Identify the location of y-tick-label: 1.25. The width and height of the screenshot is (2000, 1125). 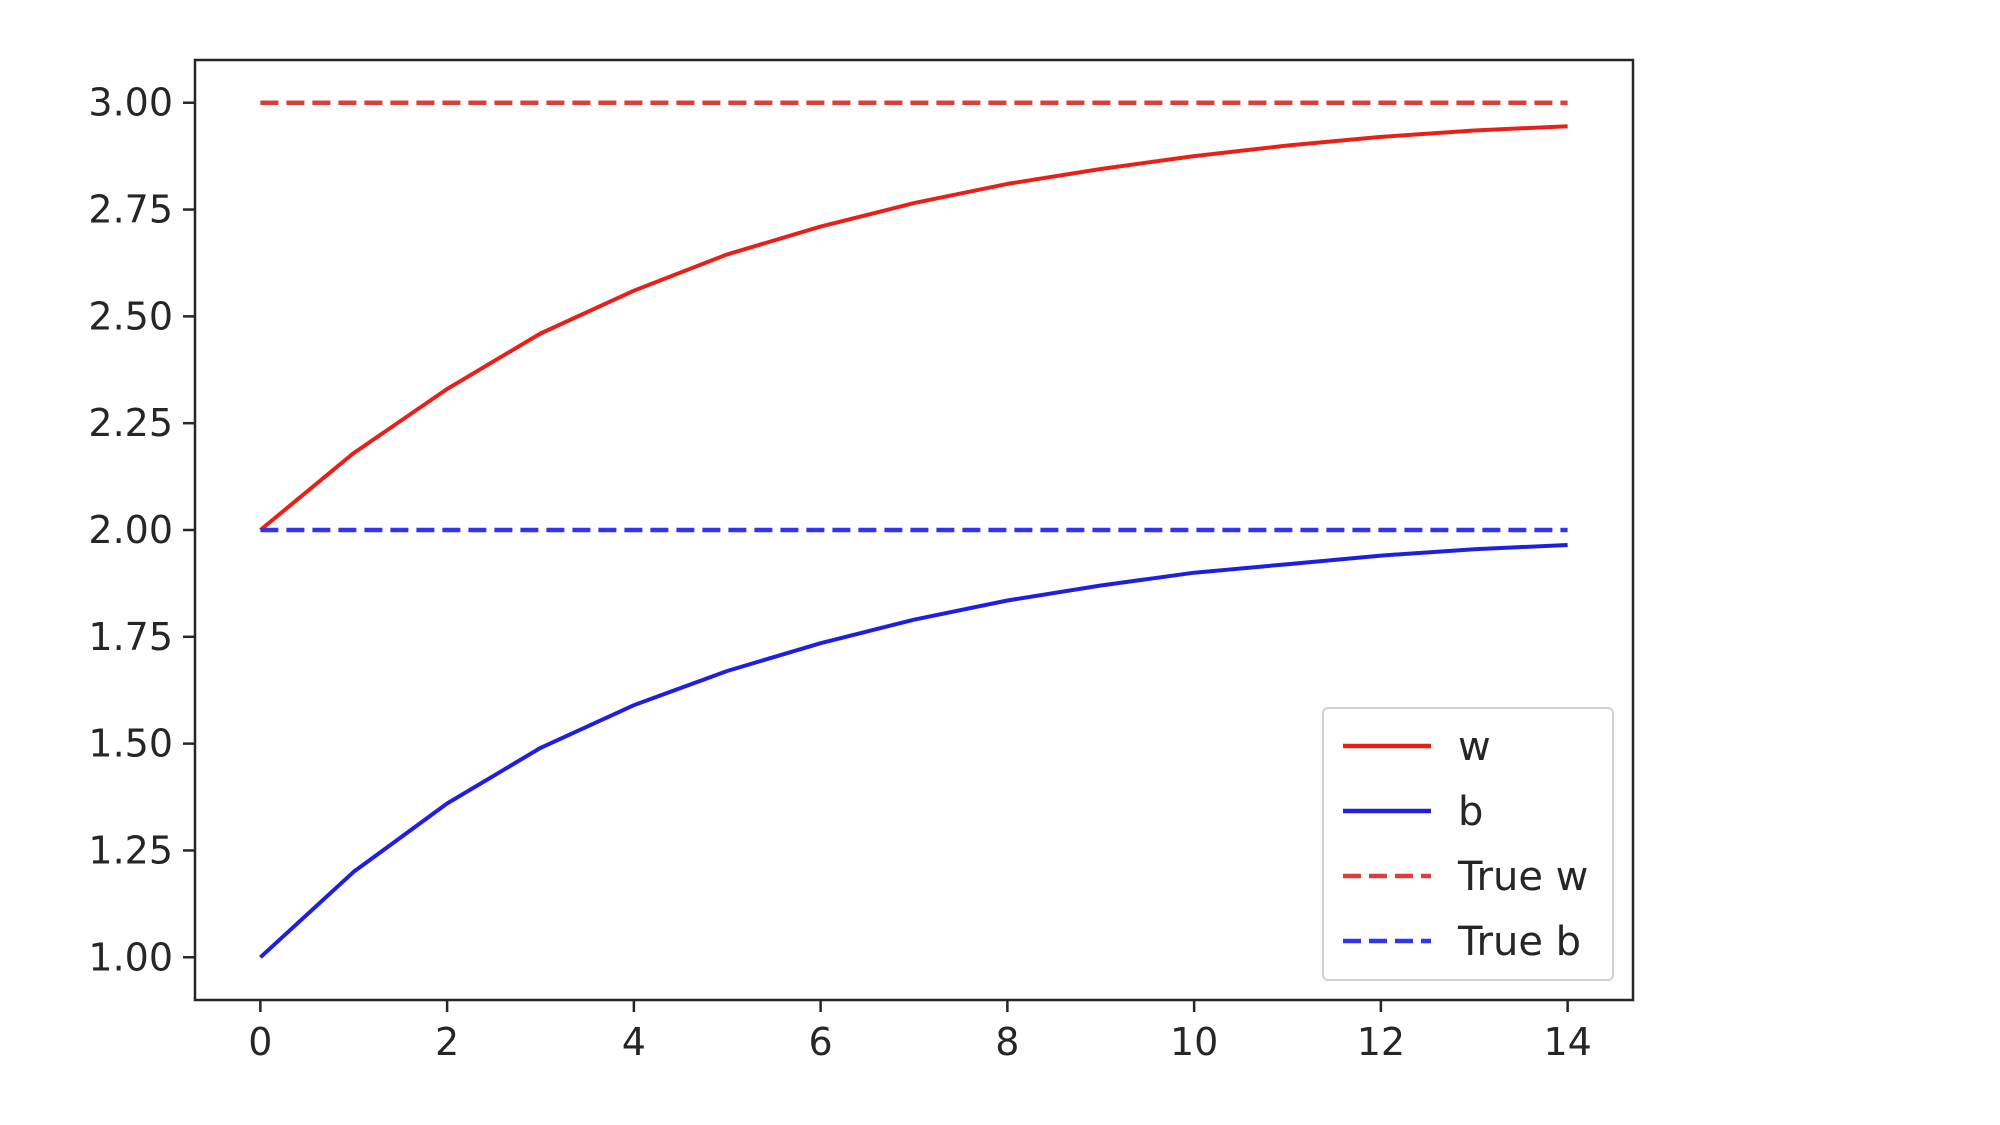
(130, 850).